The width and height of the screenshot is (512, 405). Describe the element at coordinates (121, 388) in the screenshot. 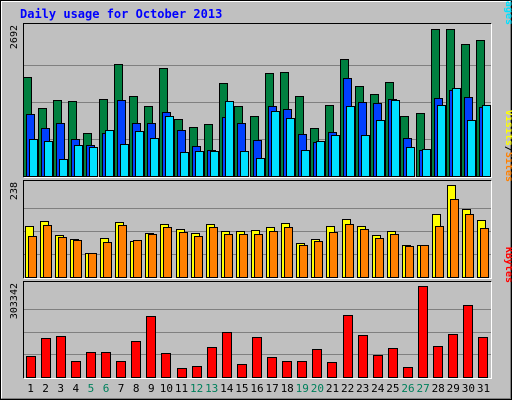

I see `x-tick-label: 7` at that location.